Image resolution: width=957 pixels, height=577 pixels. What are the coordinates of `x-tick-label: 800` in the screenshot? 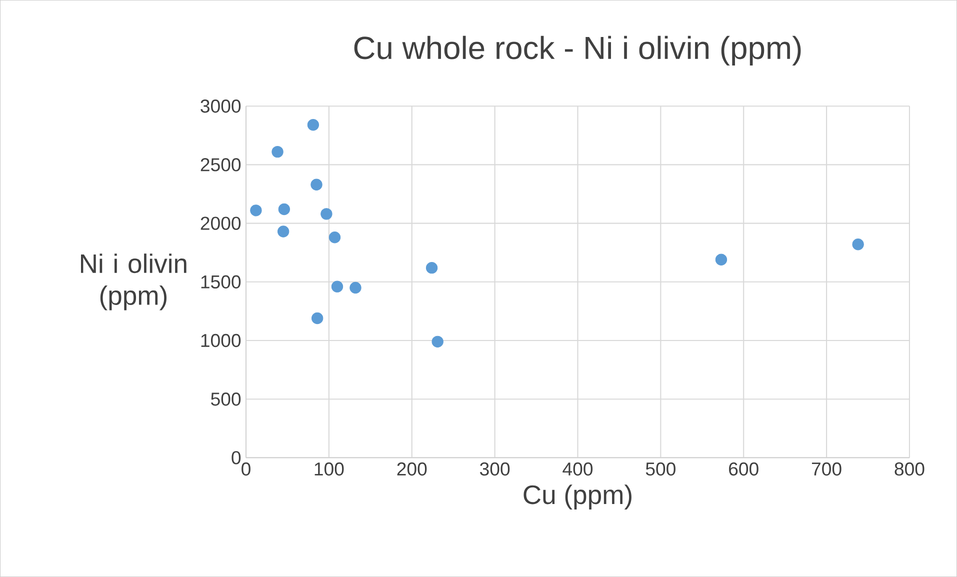 It's located at (909, 469).